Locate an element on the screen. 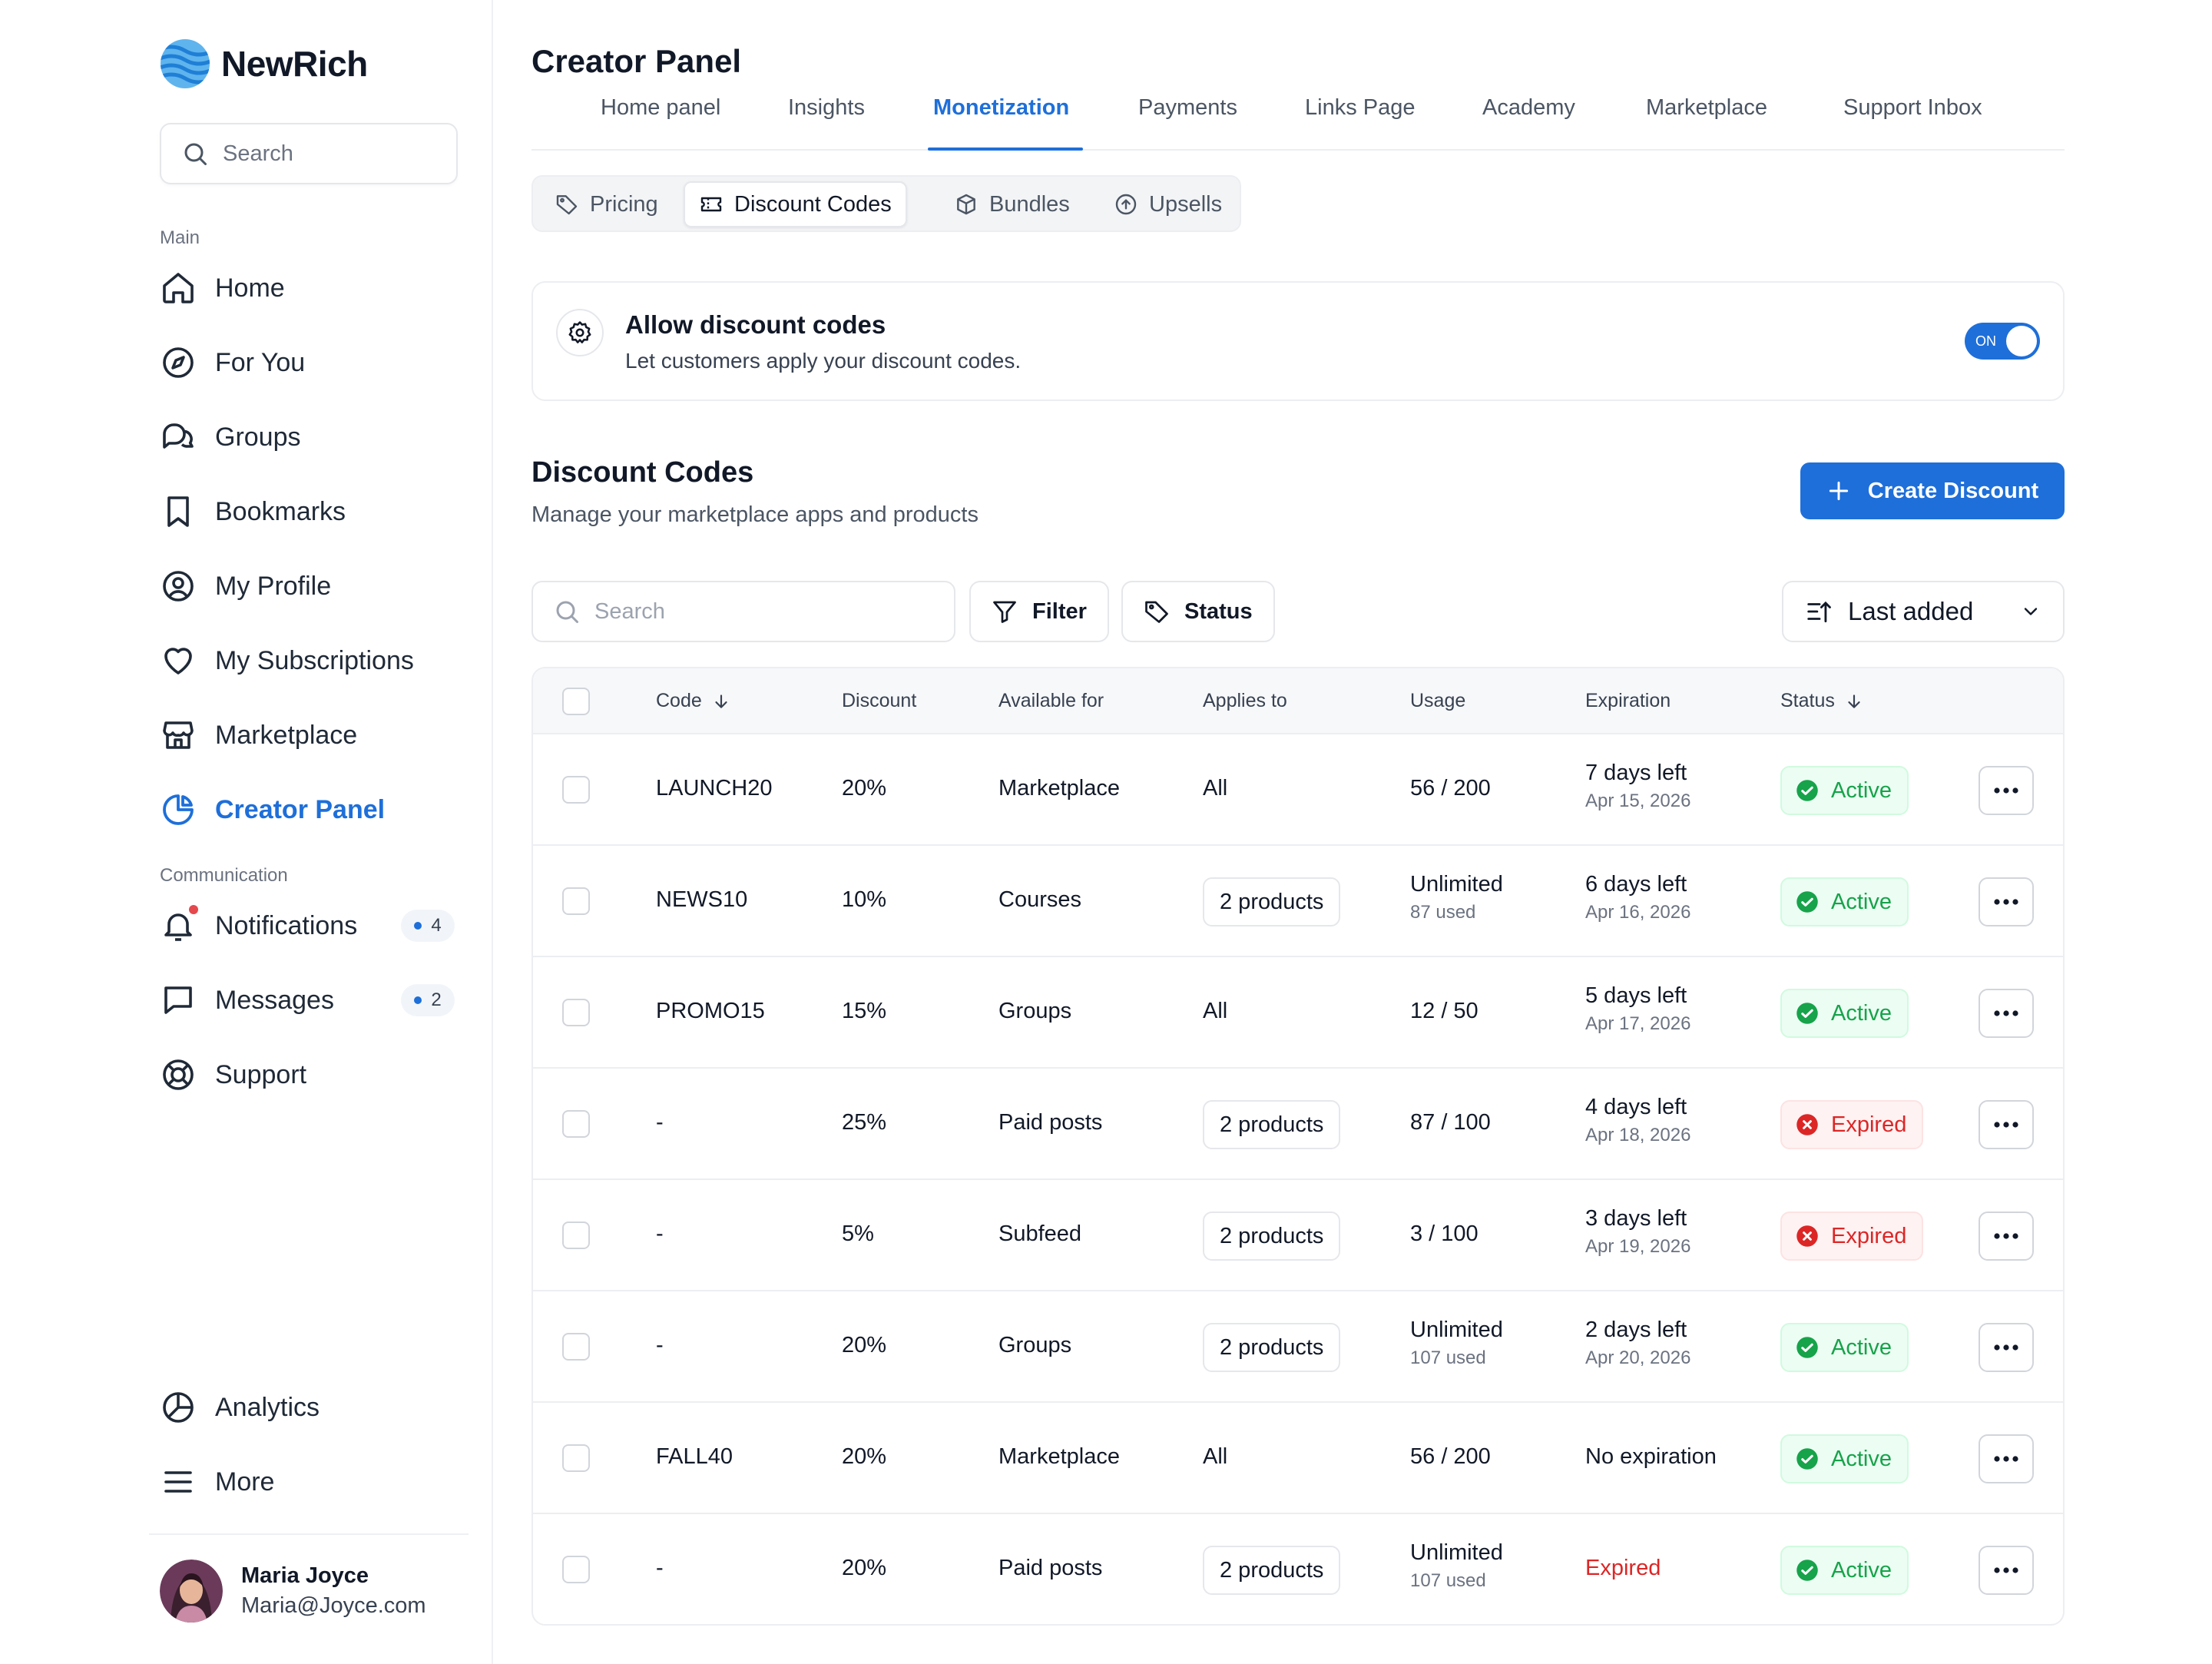 Image resolution: width=2212 pixels, height=1664 pixels. cell-usage: Unlimited 87 used is located at coordinates (1457, 897).